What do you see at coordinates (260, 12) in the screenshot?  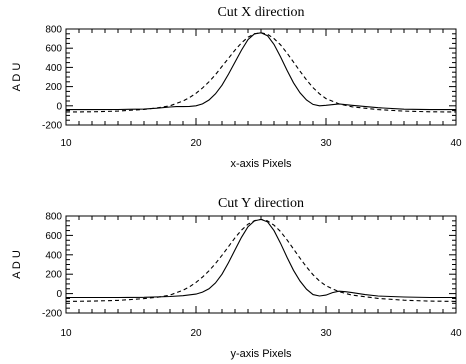 I see `chart-title: Cut X direction` at bounding box center [260, 12].